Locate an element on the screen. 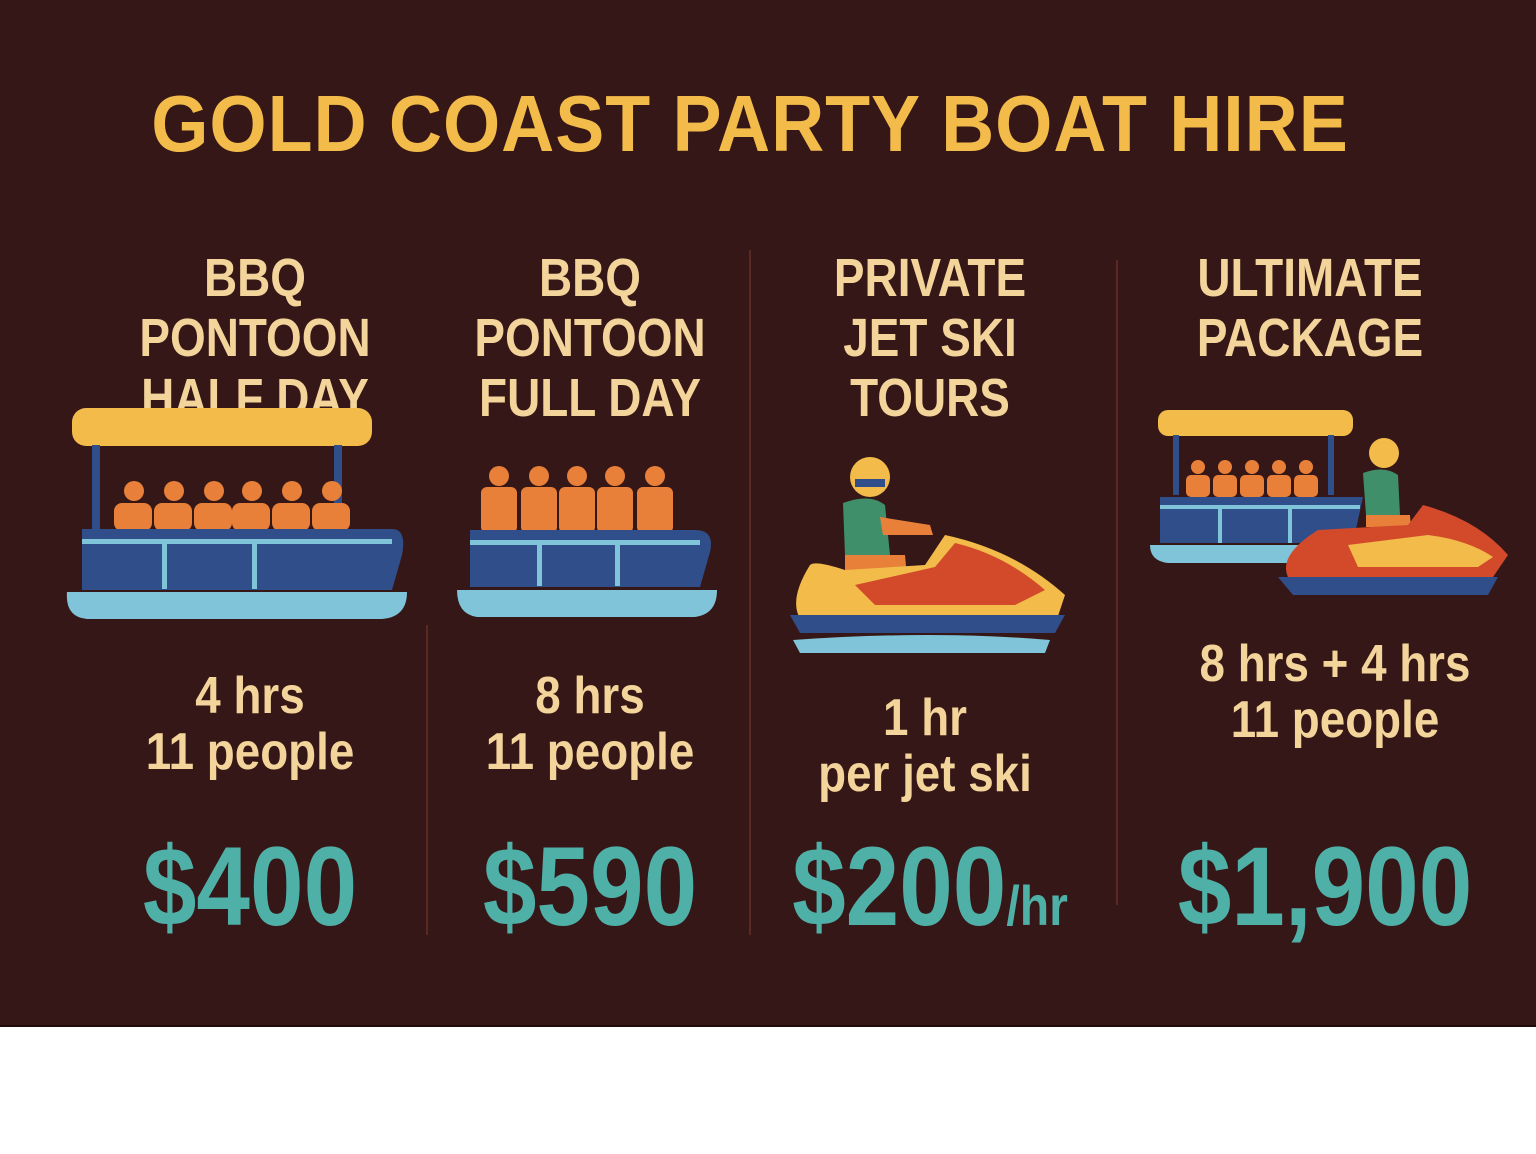 The image size is (1536, 1154). capacity: per jet ski is located at coordinates (925, 774).